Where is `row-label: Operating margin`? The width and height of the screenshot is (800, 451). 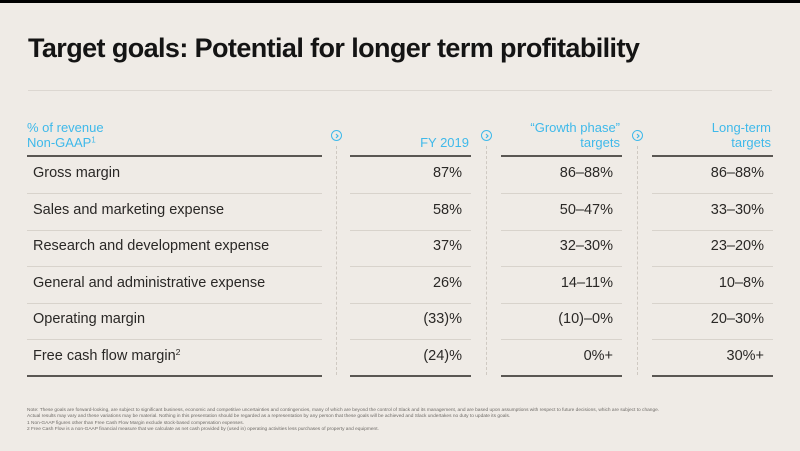 row-label: Operating margin is located at coordinates (89, 319).